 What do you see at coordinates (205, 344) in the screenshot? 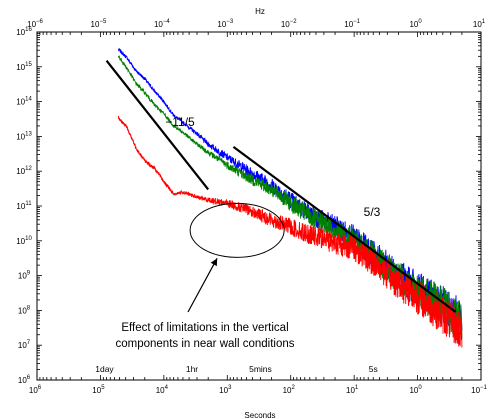
I see `annotation-line-2: components in near wall conditions` at bounding box center [205, 344].